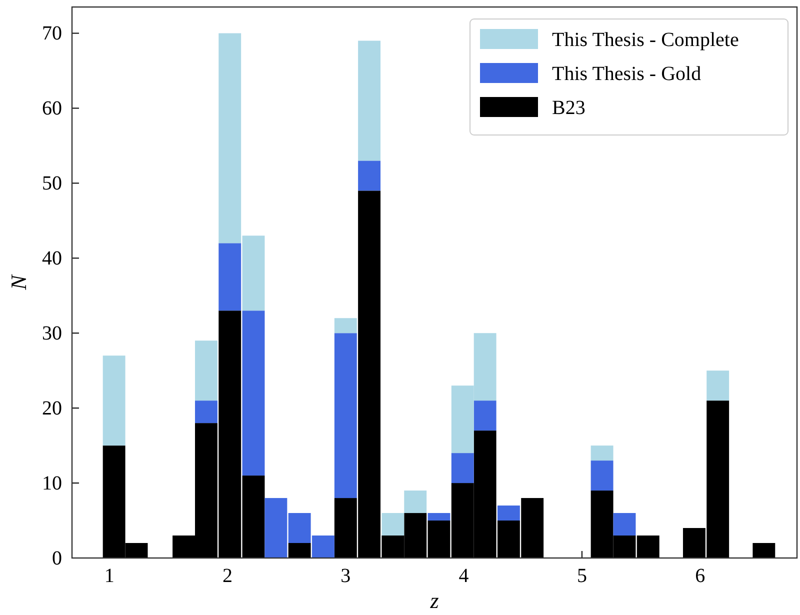 The image size is (800, 615). What do you see at coordinates (52, 33) in the screenshot?
I see `y-tick-label: 70` at bounding box center [52, 33].